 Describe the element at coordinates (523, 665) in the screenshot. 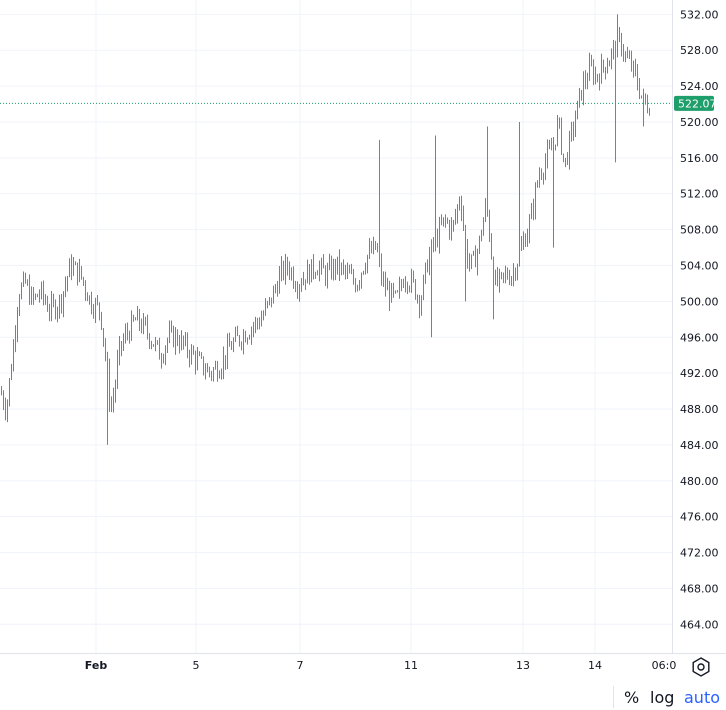

I see `x-tick-label: 13` at that location.